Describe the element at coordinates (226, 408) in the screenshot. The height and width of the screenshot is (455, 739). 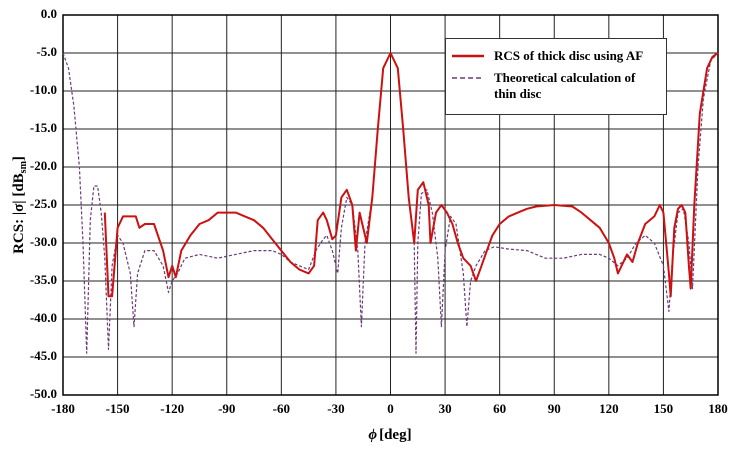
I see `x-tick-label: -90` at that location.